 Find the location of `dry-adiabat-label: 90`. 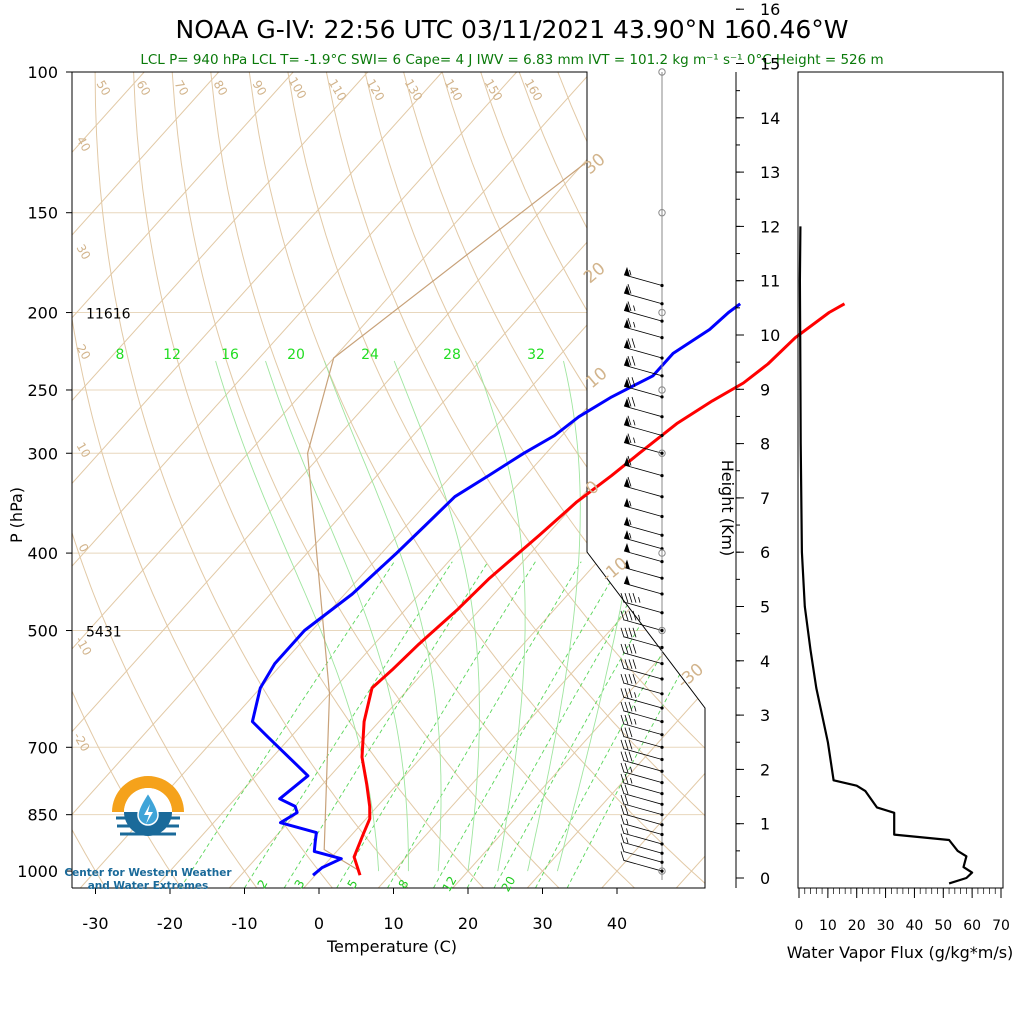

dry-adiabat-label: 90 is located at coordinates (260, 88).